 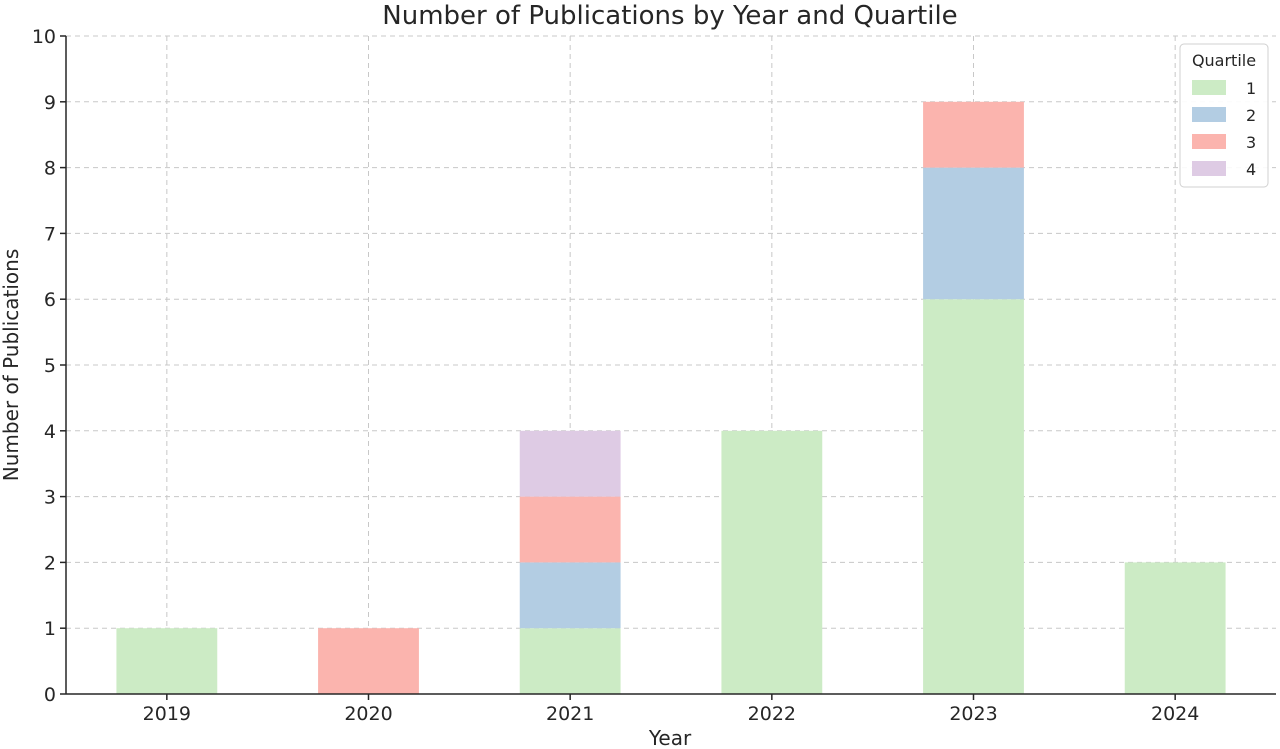 What do you see at coordinates (570, 529) in the screenshot?
I see `bar-2021-q3` at bounding box center [570, 529].